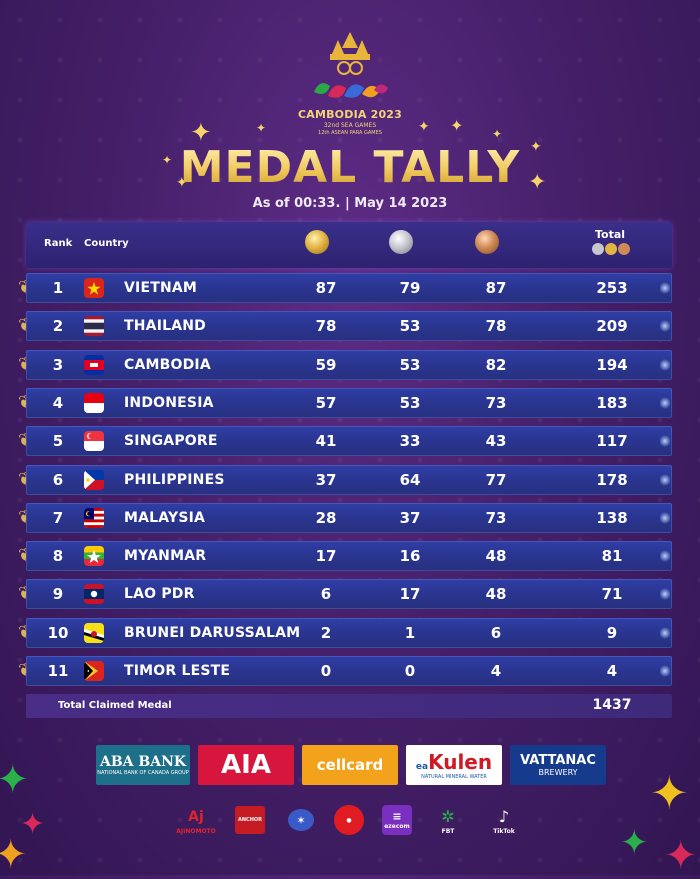  Describe the element at coordinates (612, 288) in the screenshot. I see `total-count: 253` at that location.